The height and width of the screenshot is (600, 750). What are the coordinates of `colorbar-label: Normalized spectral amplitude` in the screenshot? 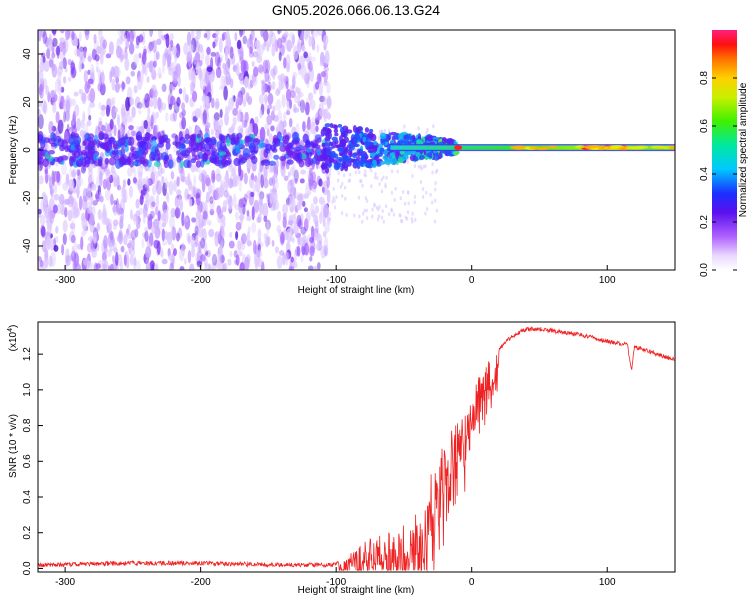 It's located at (743, 149).